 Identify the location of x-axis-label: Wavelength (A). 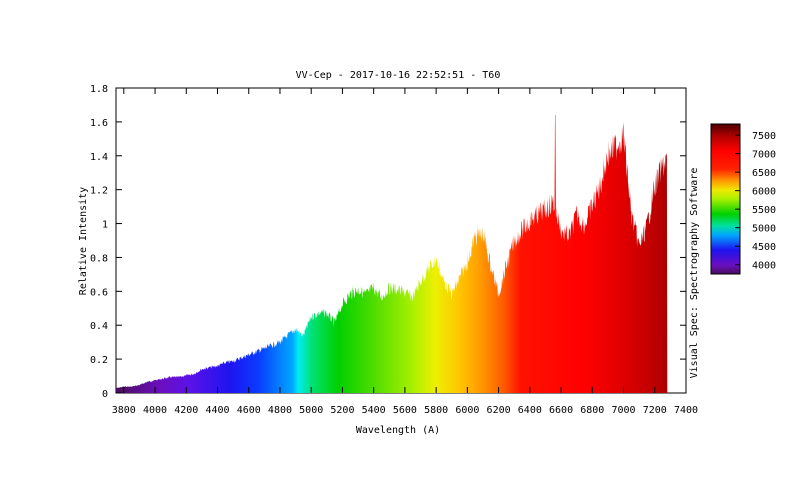
(398, 430).